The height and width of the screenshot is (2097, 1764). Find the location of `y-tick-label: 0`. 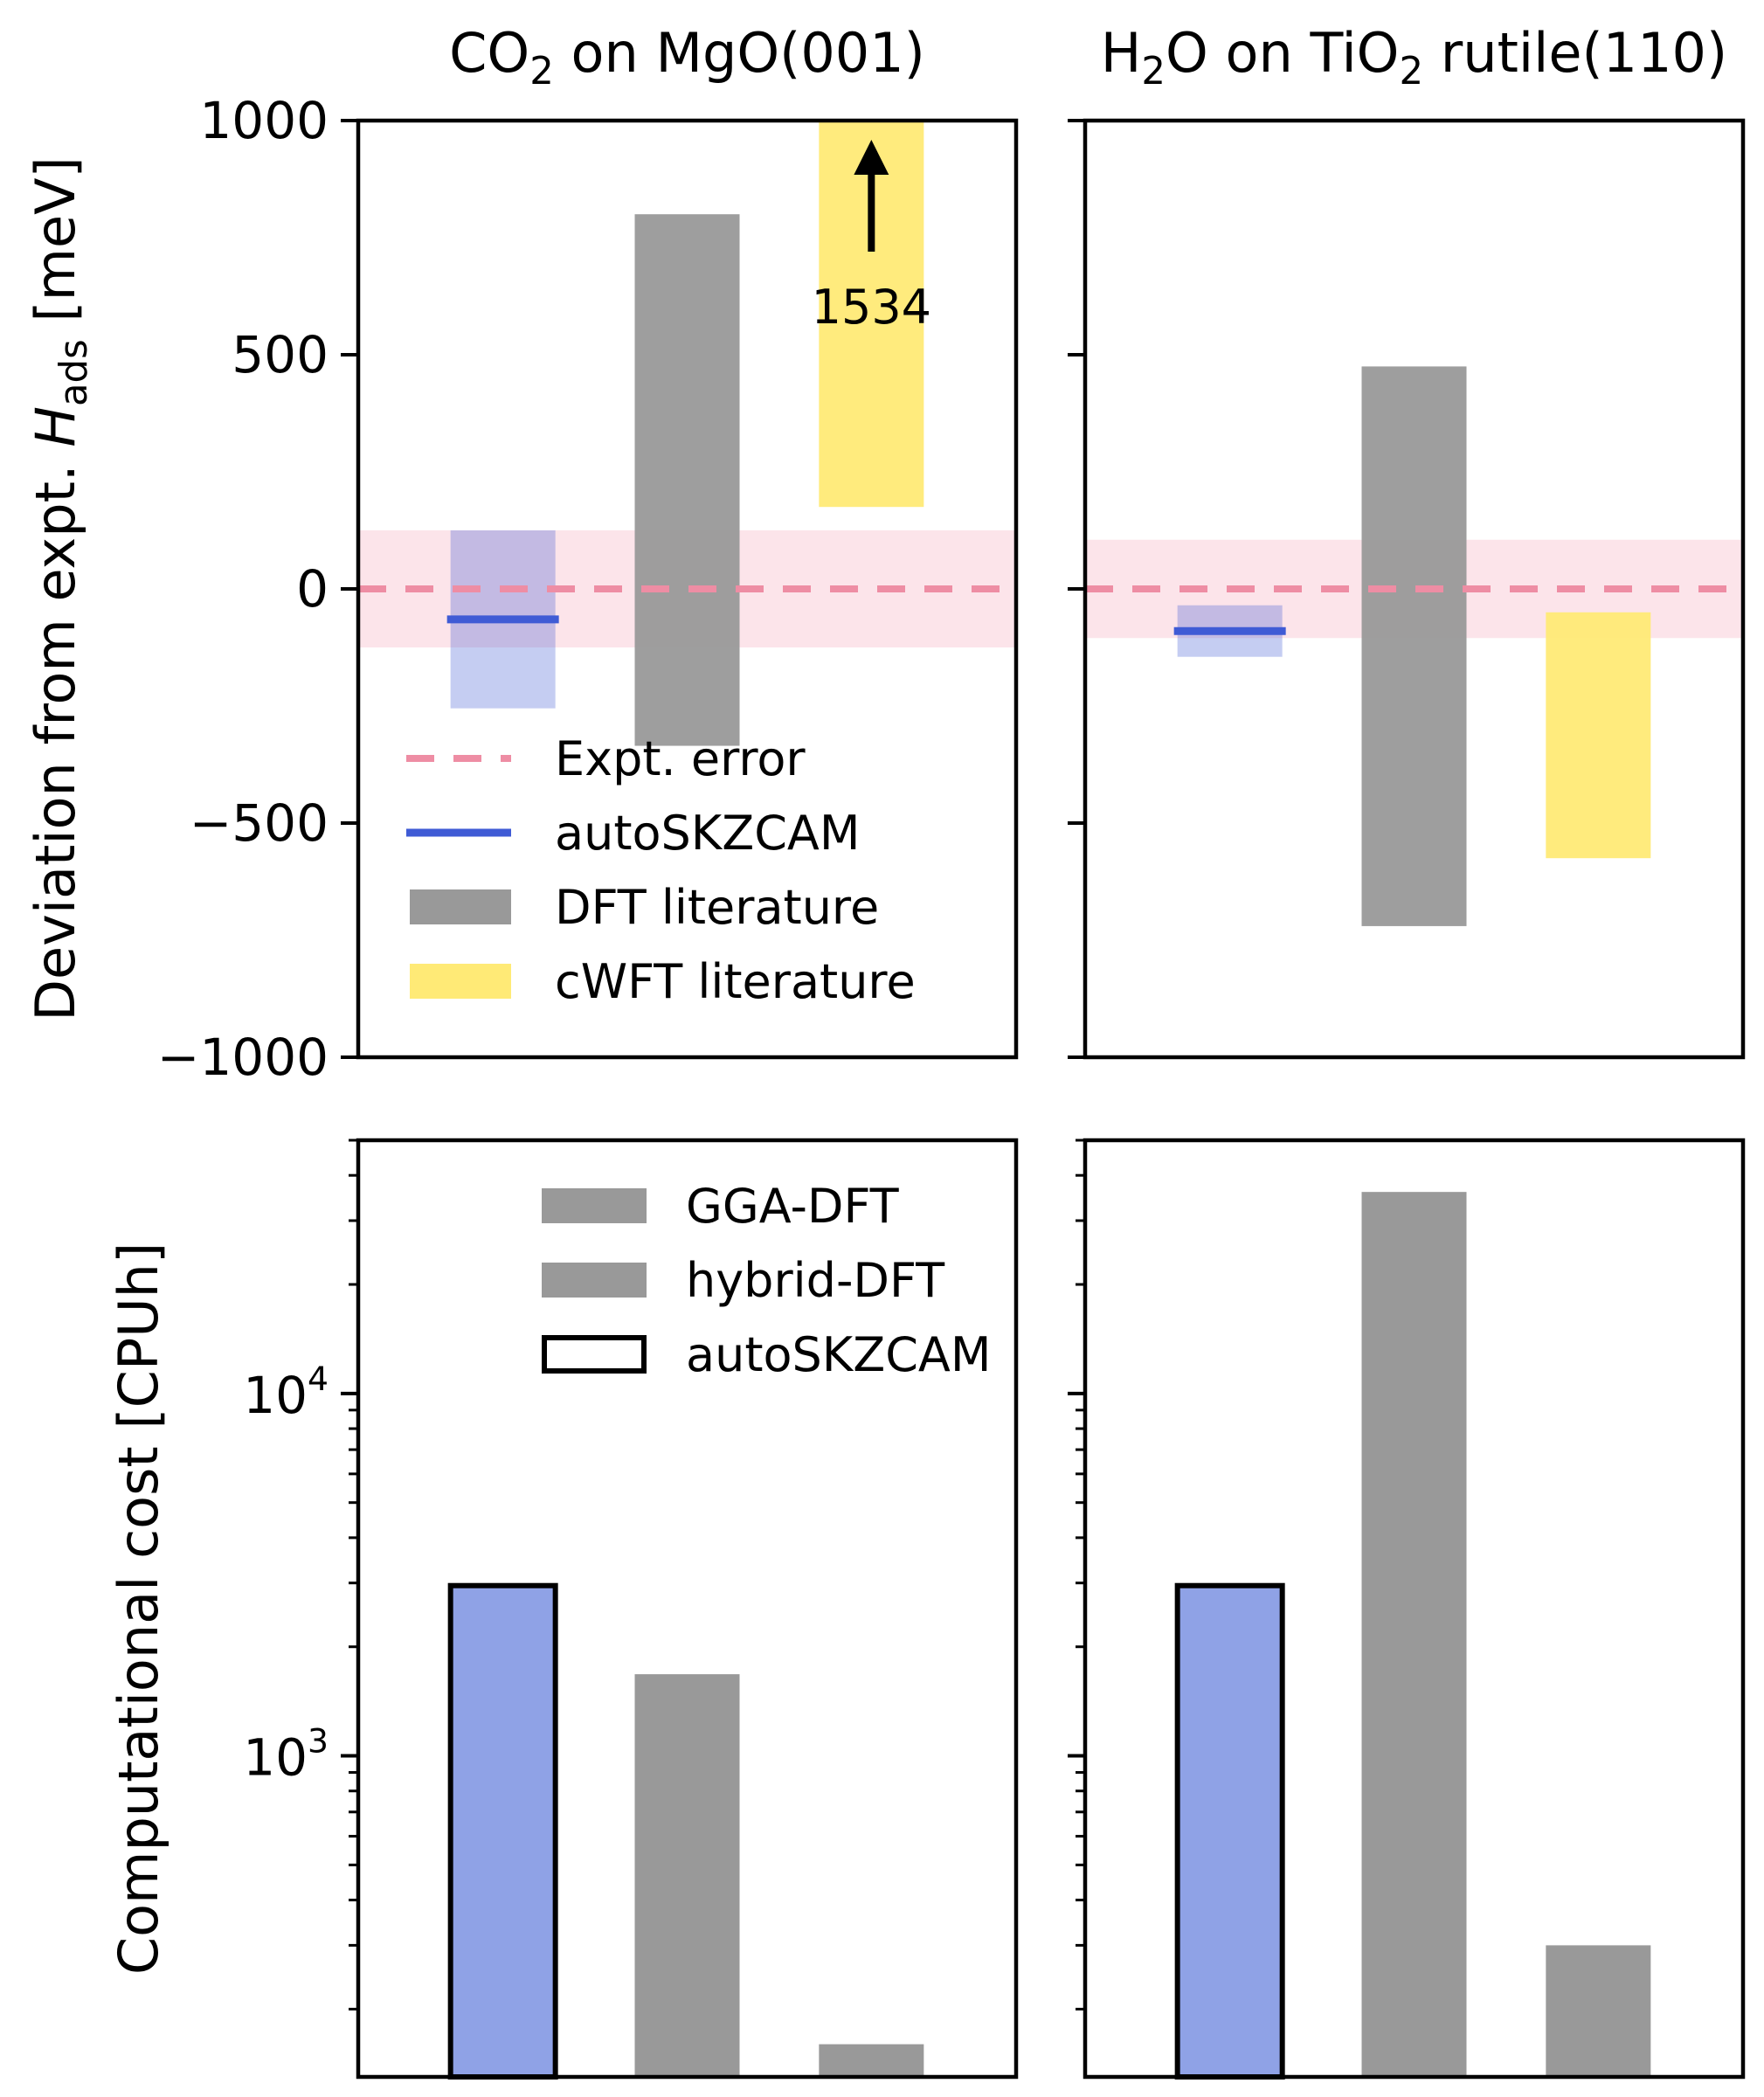

y-tick-label: 0 is located at coordinates (312, 589).